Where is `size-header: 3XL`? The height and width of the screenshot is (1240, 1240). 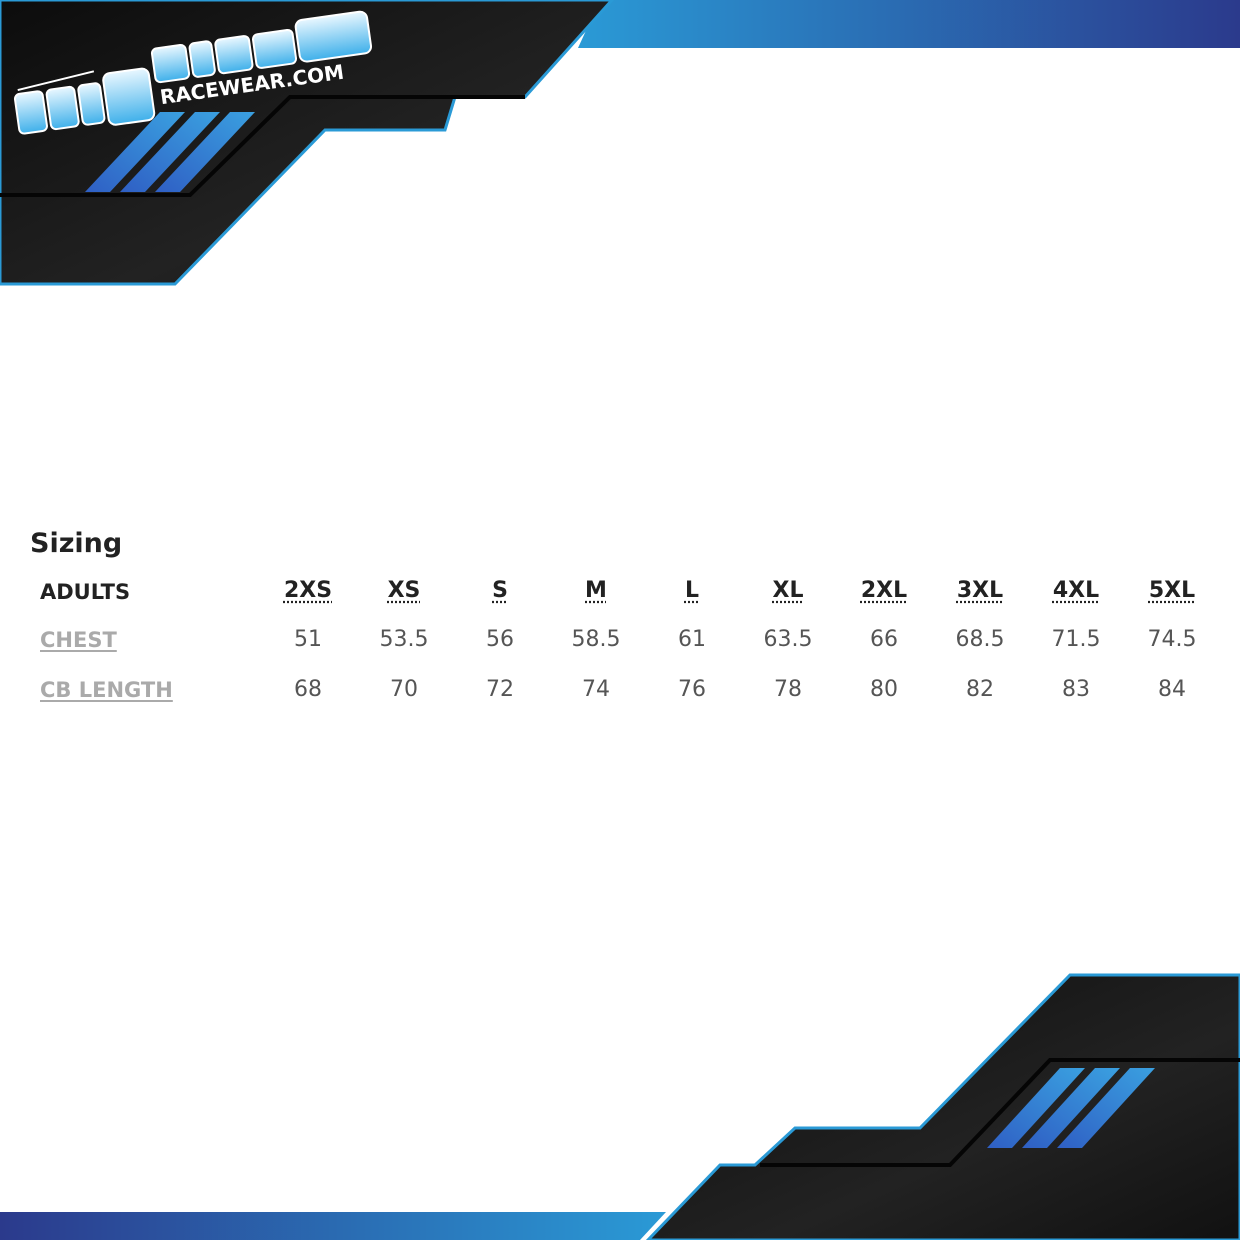
size-header: 3XL is located at coordinates (980, 590).